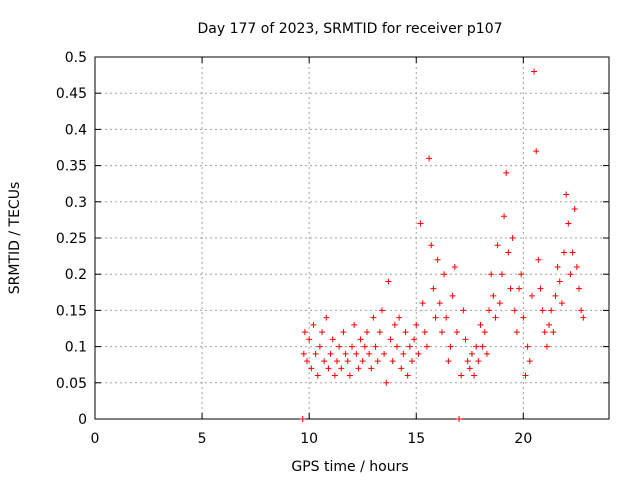  I want to click on x-axis-label: GPS time / hours, so click(349, 467).